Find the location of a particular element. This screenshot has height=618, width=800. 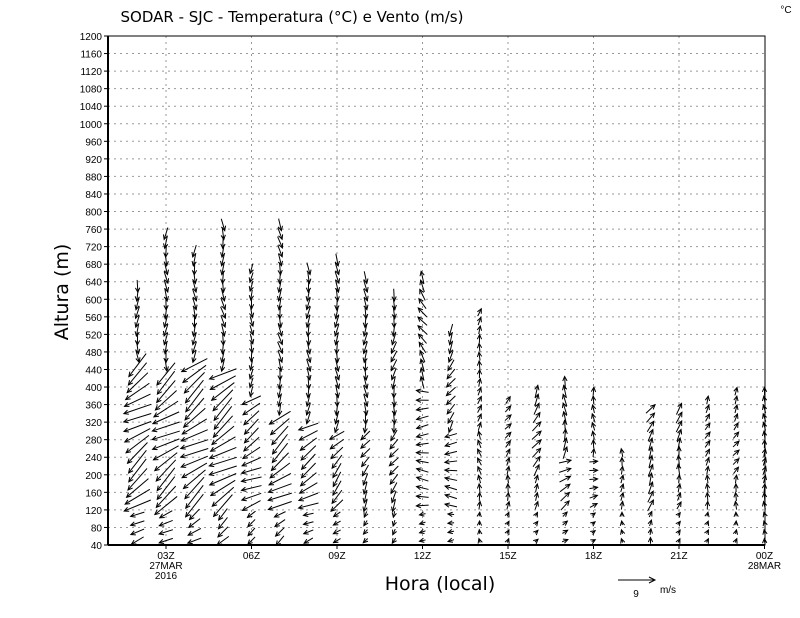

y-tick-label: 320 is located at coordinates (93, 423).